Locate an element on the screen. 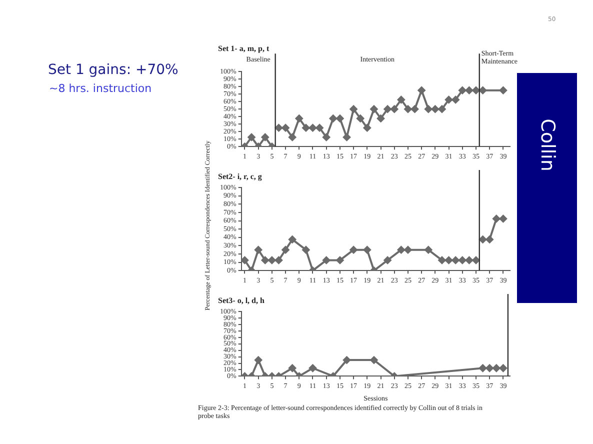  chart-title: Set3- o, l, d, h is located at coordinates (241, 300).